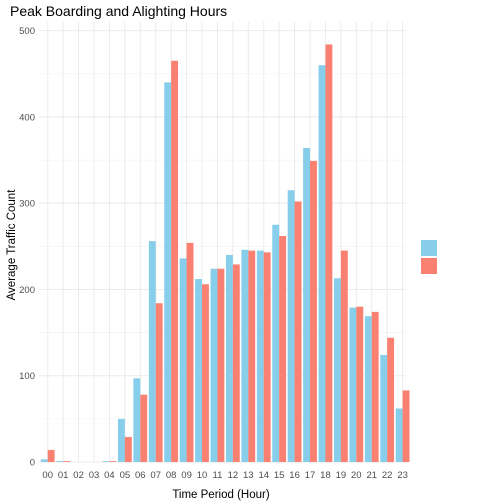 This screenshot has height=504, width=504. What do you see at coordinates (118, 11) in the screenshot?
I see `chart-title: Peak Boarding and Alighting Hours` at bounding box center [118, 11].